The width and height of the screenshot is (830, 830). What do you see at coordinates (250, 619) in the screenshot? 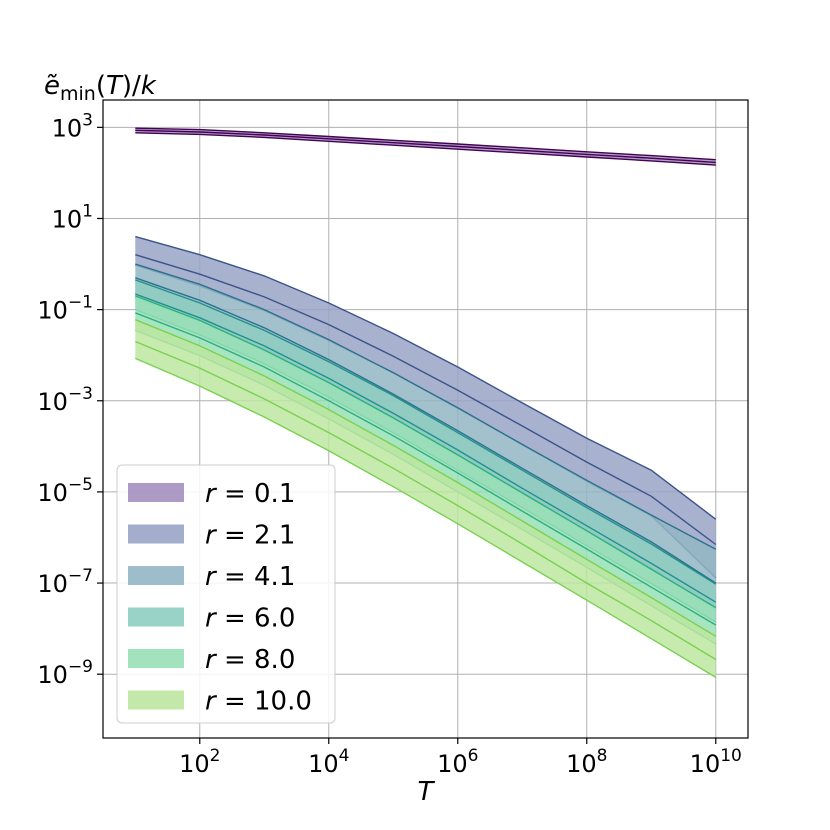
I see `legend-label: r = 6.0` at bounding box center [250, 619].